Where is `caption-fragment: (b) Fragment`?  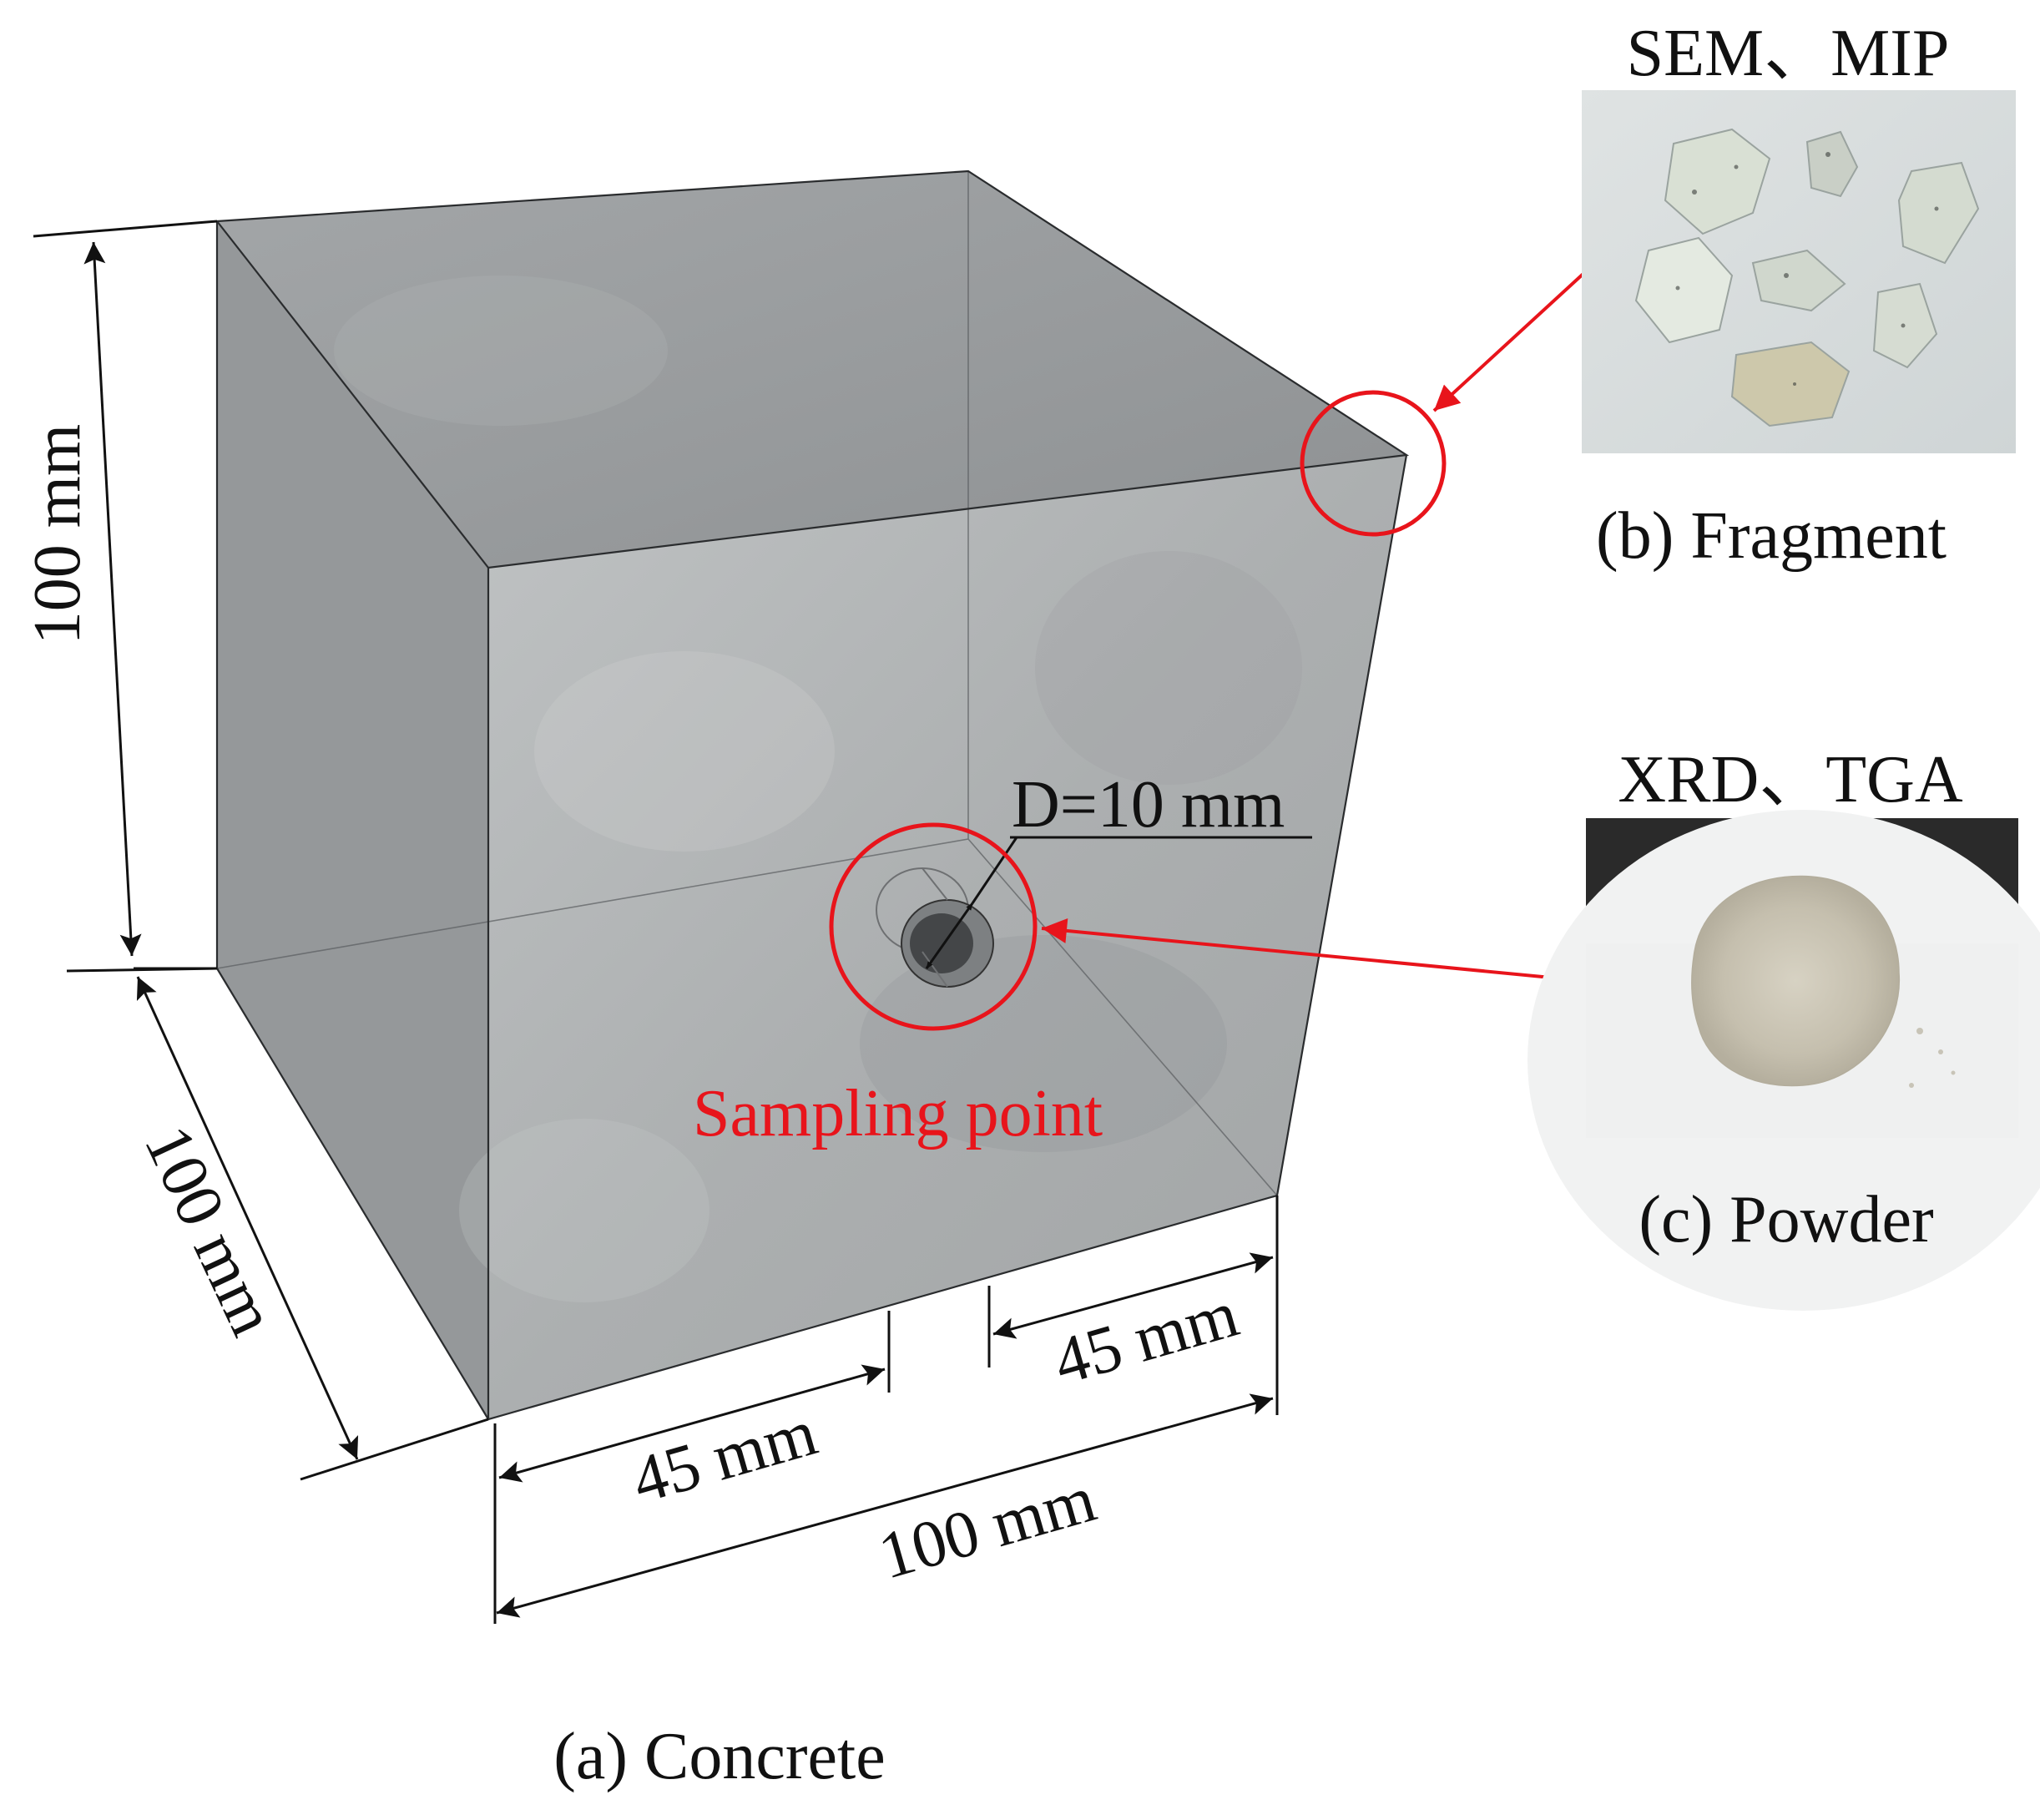 caption-fragment: (b) Fragment is located at coordinates (1771, 536).